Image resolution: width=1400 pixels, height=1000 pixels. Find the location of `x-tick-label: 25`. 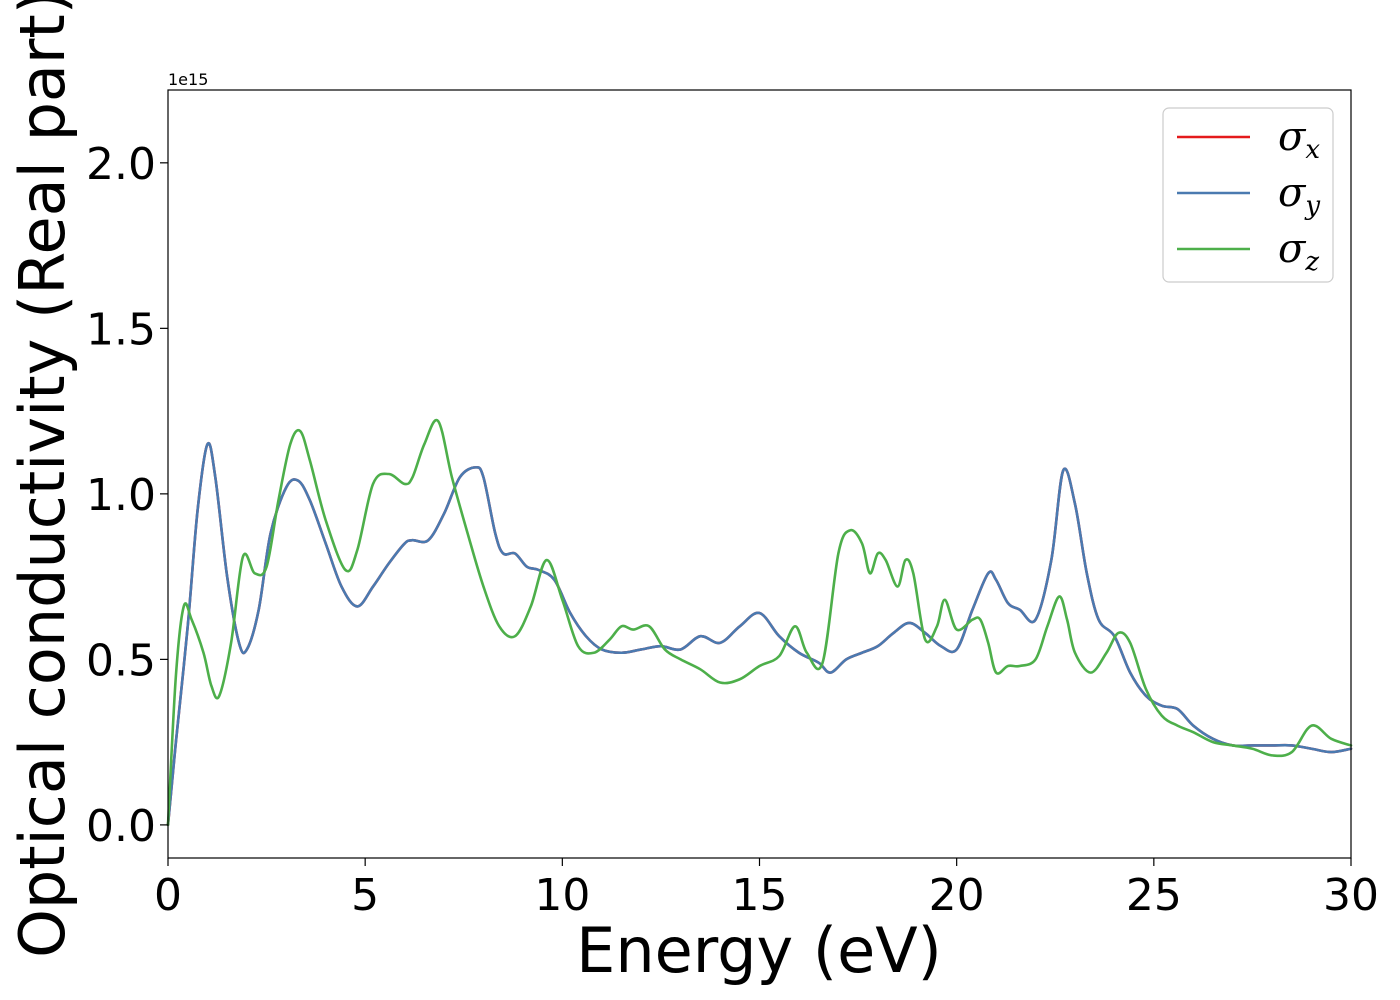

x-tick-label: 25 is located at coordinates (1154, 895).